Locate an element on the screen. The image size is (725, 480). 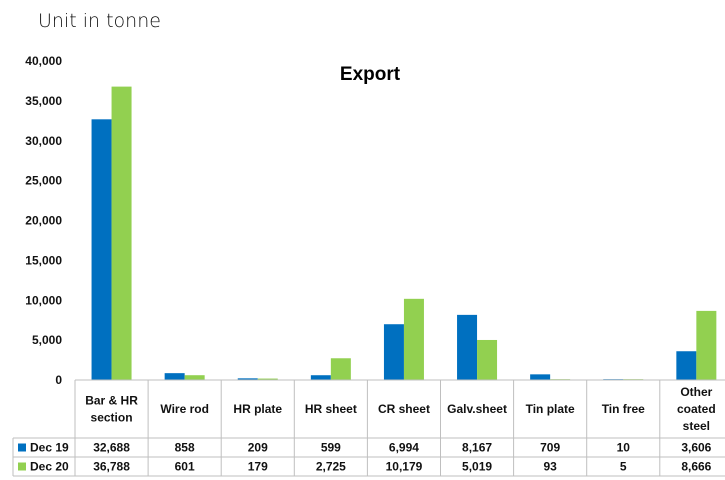
category-label: Tin free is located at coordinates (623, 409).